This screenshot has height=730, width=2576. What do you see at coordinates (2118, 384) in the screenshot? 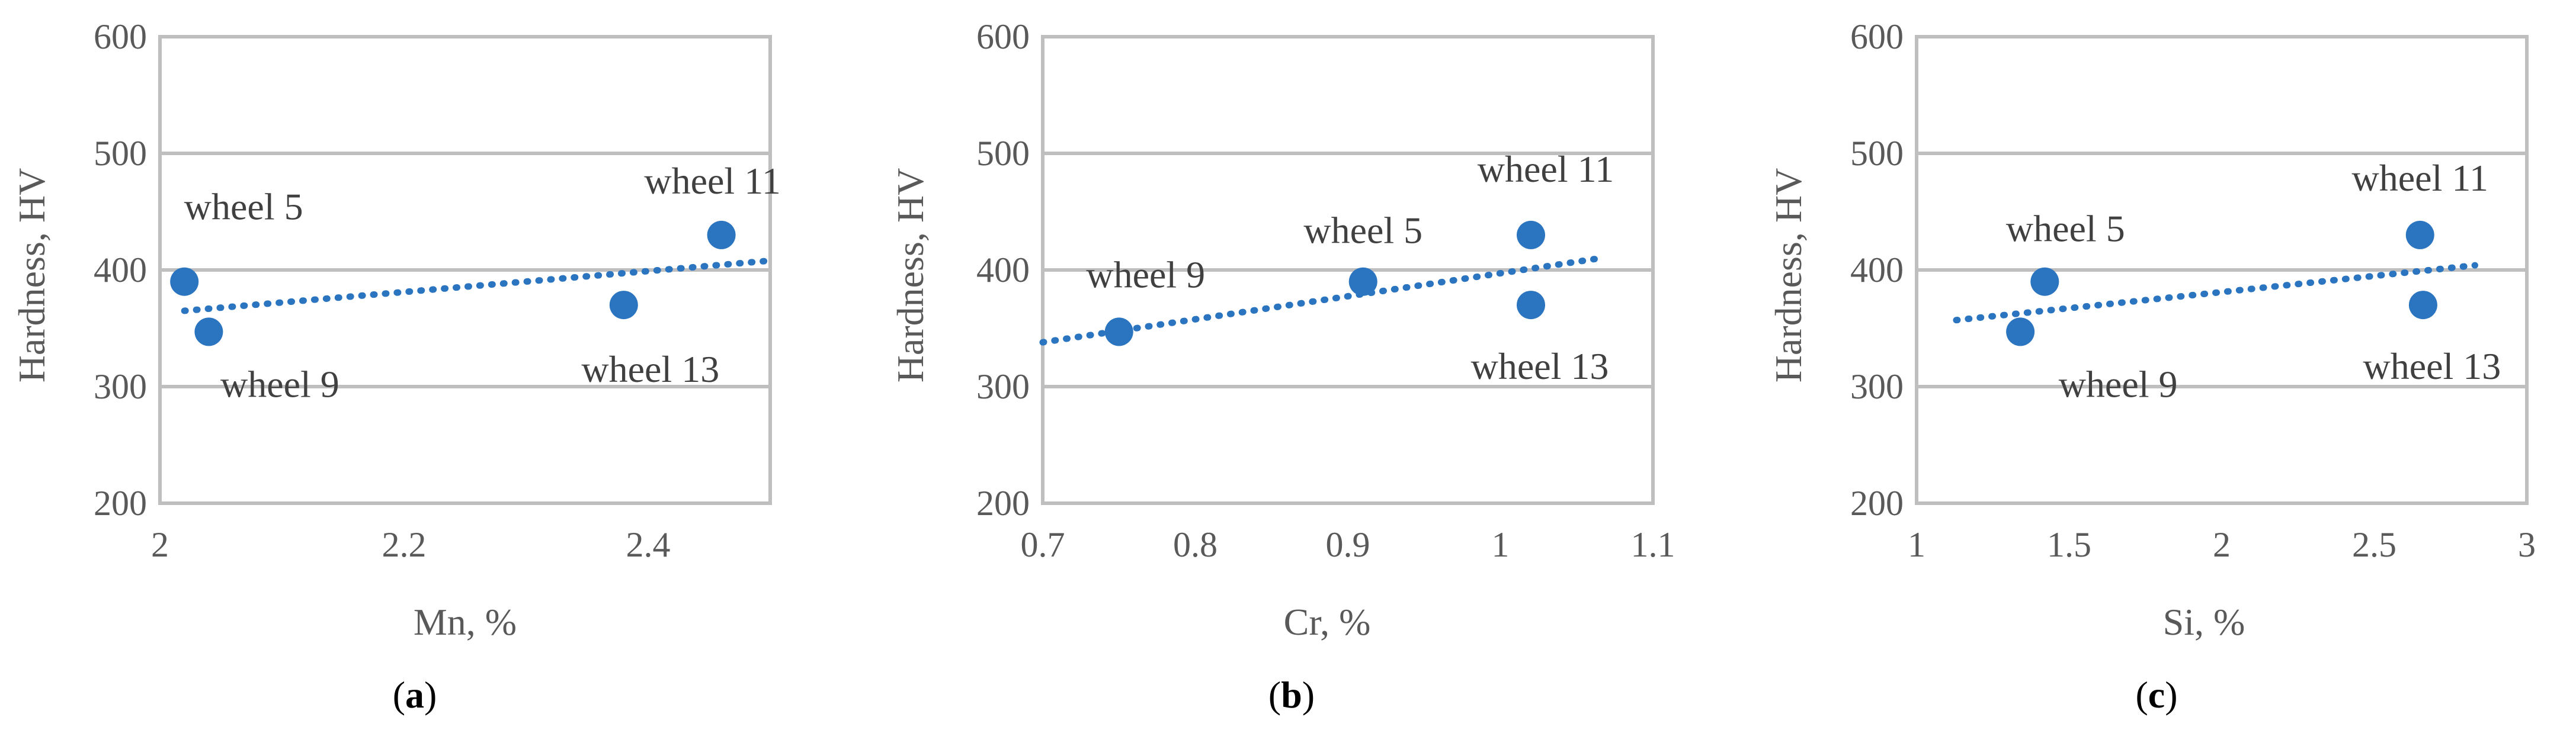
I see `panel-c-label-wheel-9: wheel 9` at bounding box center [2118, 384].